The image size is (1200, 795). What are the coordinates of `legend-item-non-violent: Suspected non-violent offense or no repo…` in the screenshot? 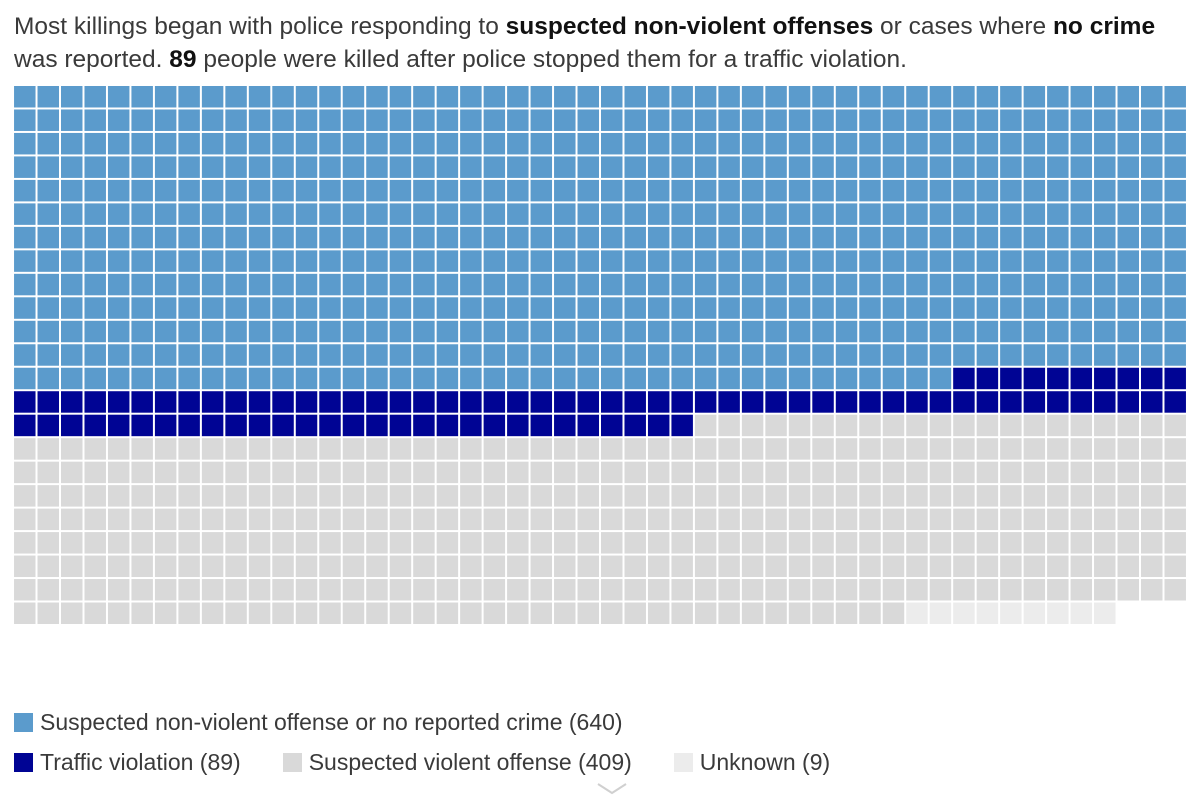 It's located at (318, 722).